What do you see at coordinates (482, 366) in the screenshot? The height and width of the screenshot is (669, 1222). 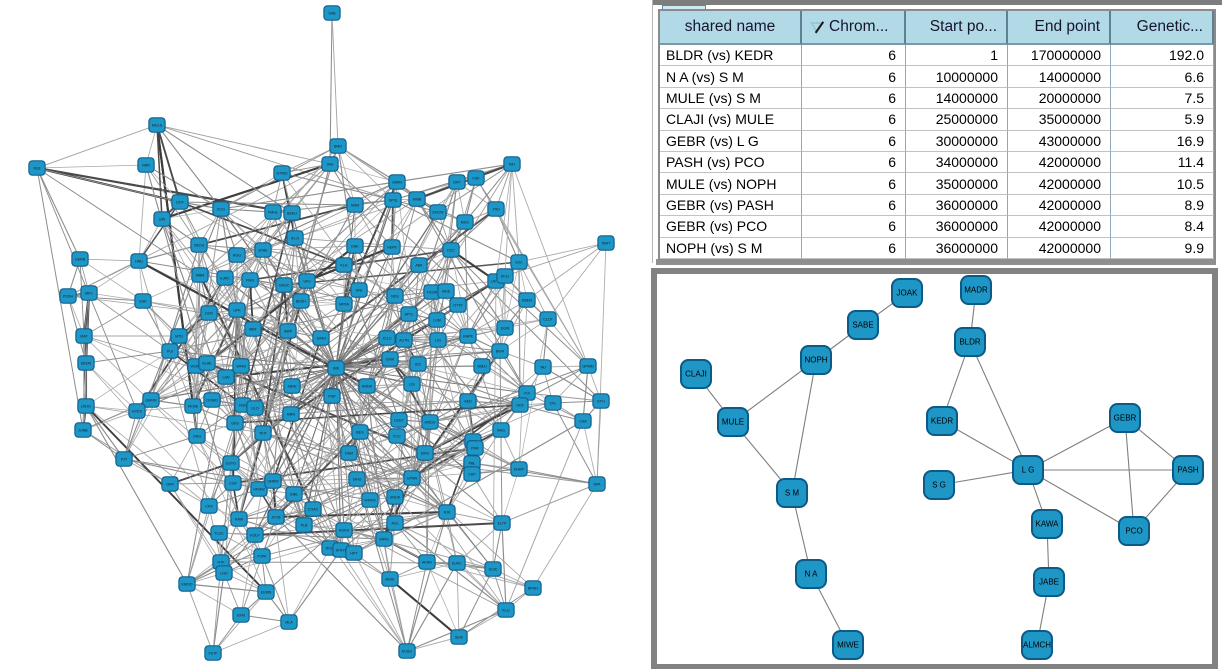 I see `svg-text: SBEU` at bounding box center [482, 366].